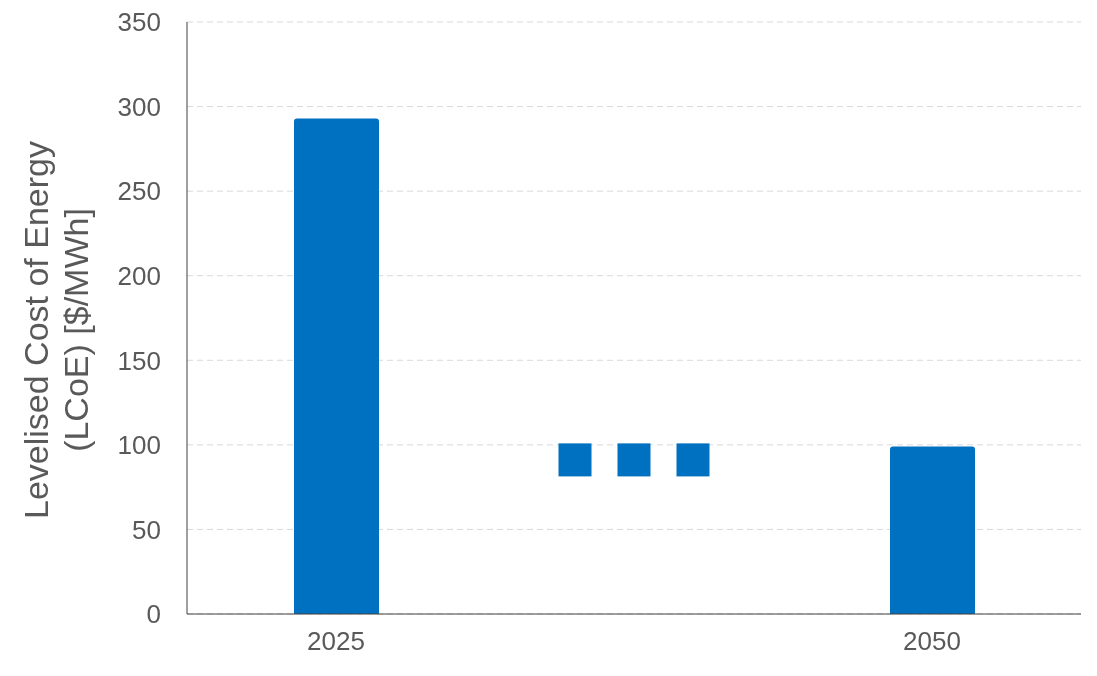 This screenshot has width=1097, height=676. What do you see at coordinates (139, 191) in the screenshot?
I see `y-tick-label: 250` at bounding box center [139, 191].